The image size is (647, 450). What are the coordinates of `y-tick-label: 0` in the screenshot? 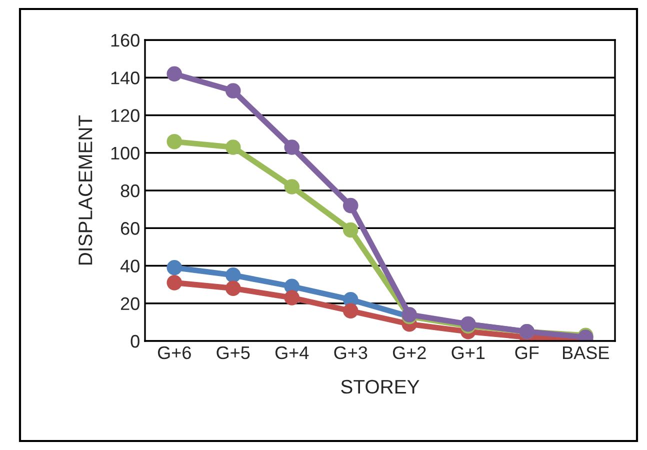 It's located at (135, 341).